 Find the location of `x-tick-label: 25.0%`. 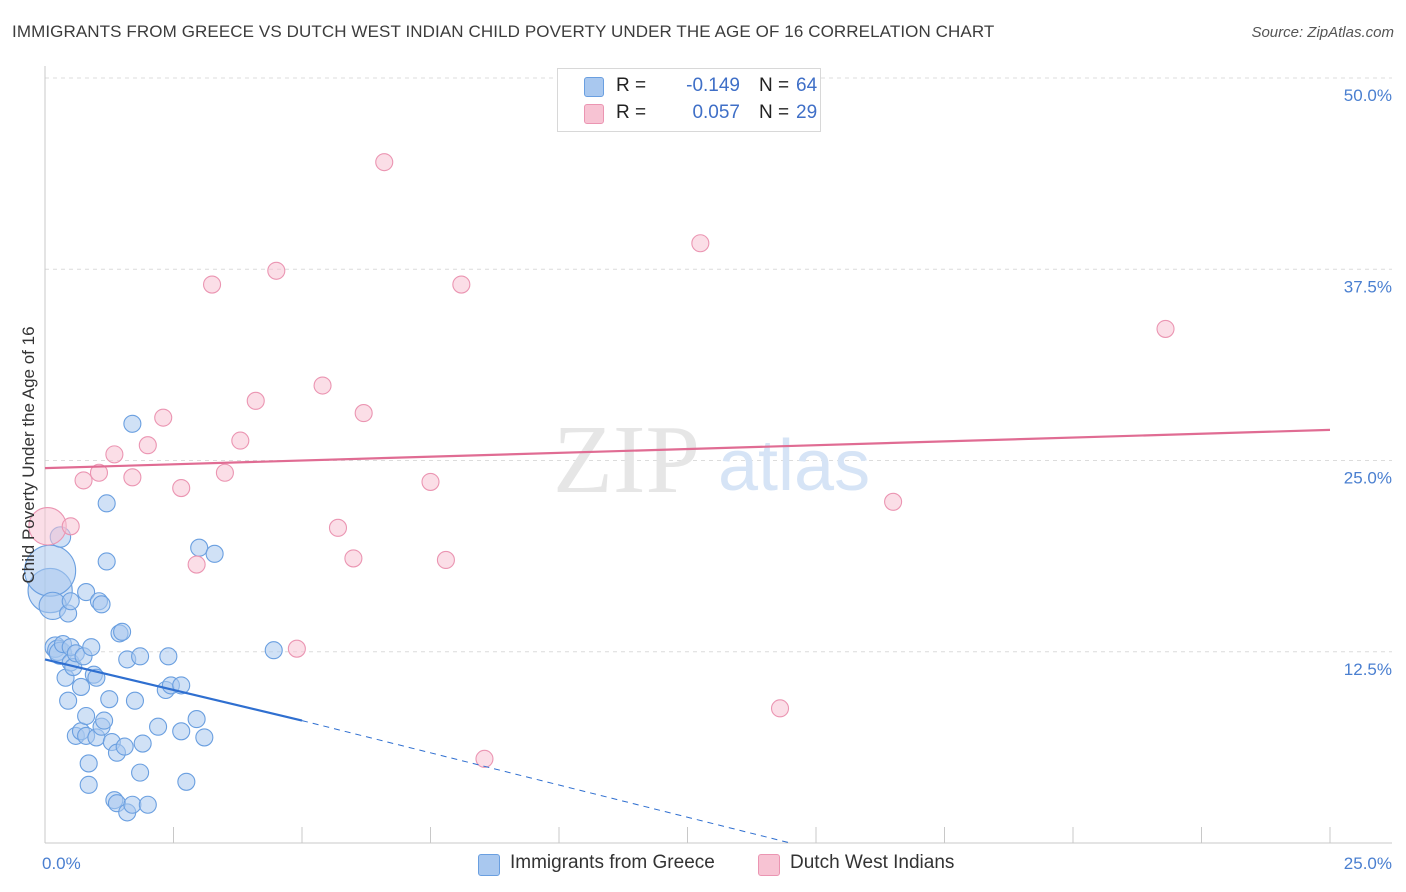

x-tick-label: 25.0% is located at coordinates (1368, 863).